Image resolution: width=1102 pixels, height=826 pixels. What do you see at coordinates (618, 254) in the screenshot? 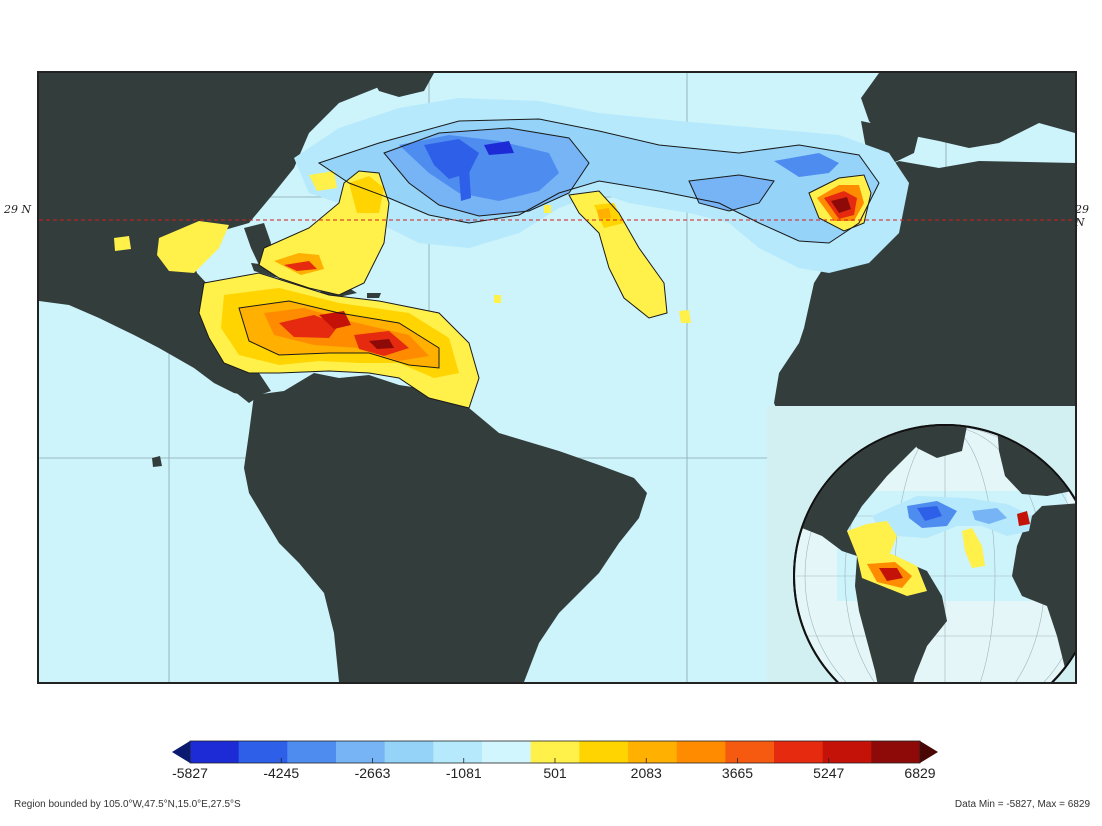
I see `mid-atlantic-positive` at bounding box center [618, 254].